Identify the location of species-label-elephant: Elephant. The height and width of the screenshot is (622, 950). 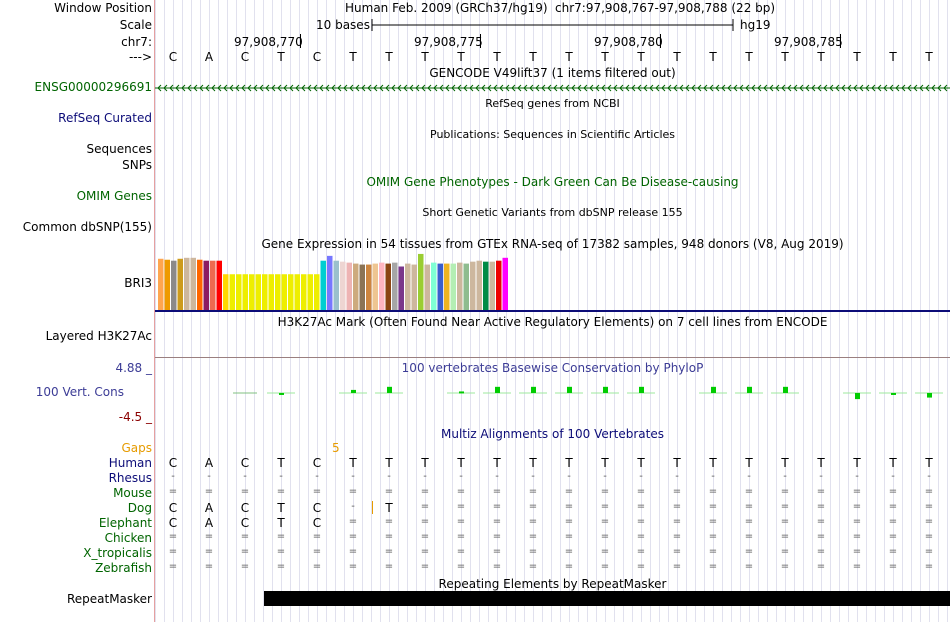
(125, 523).